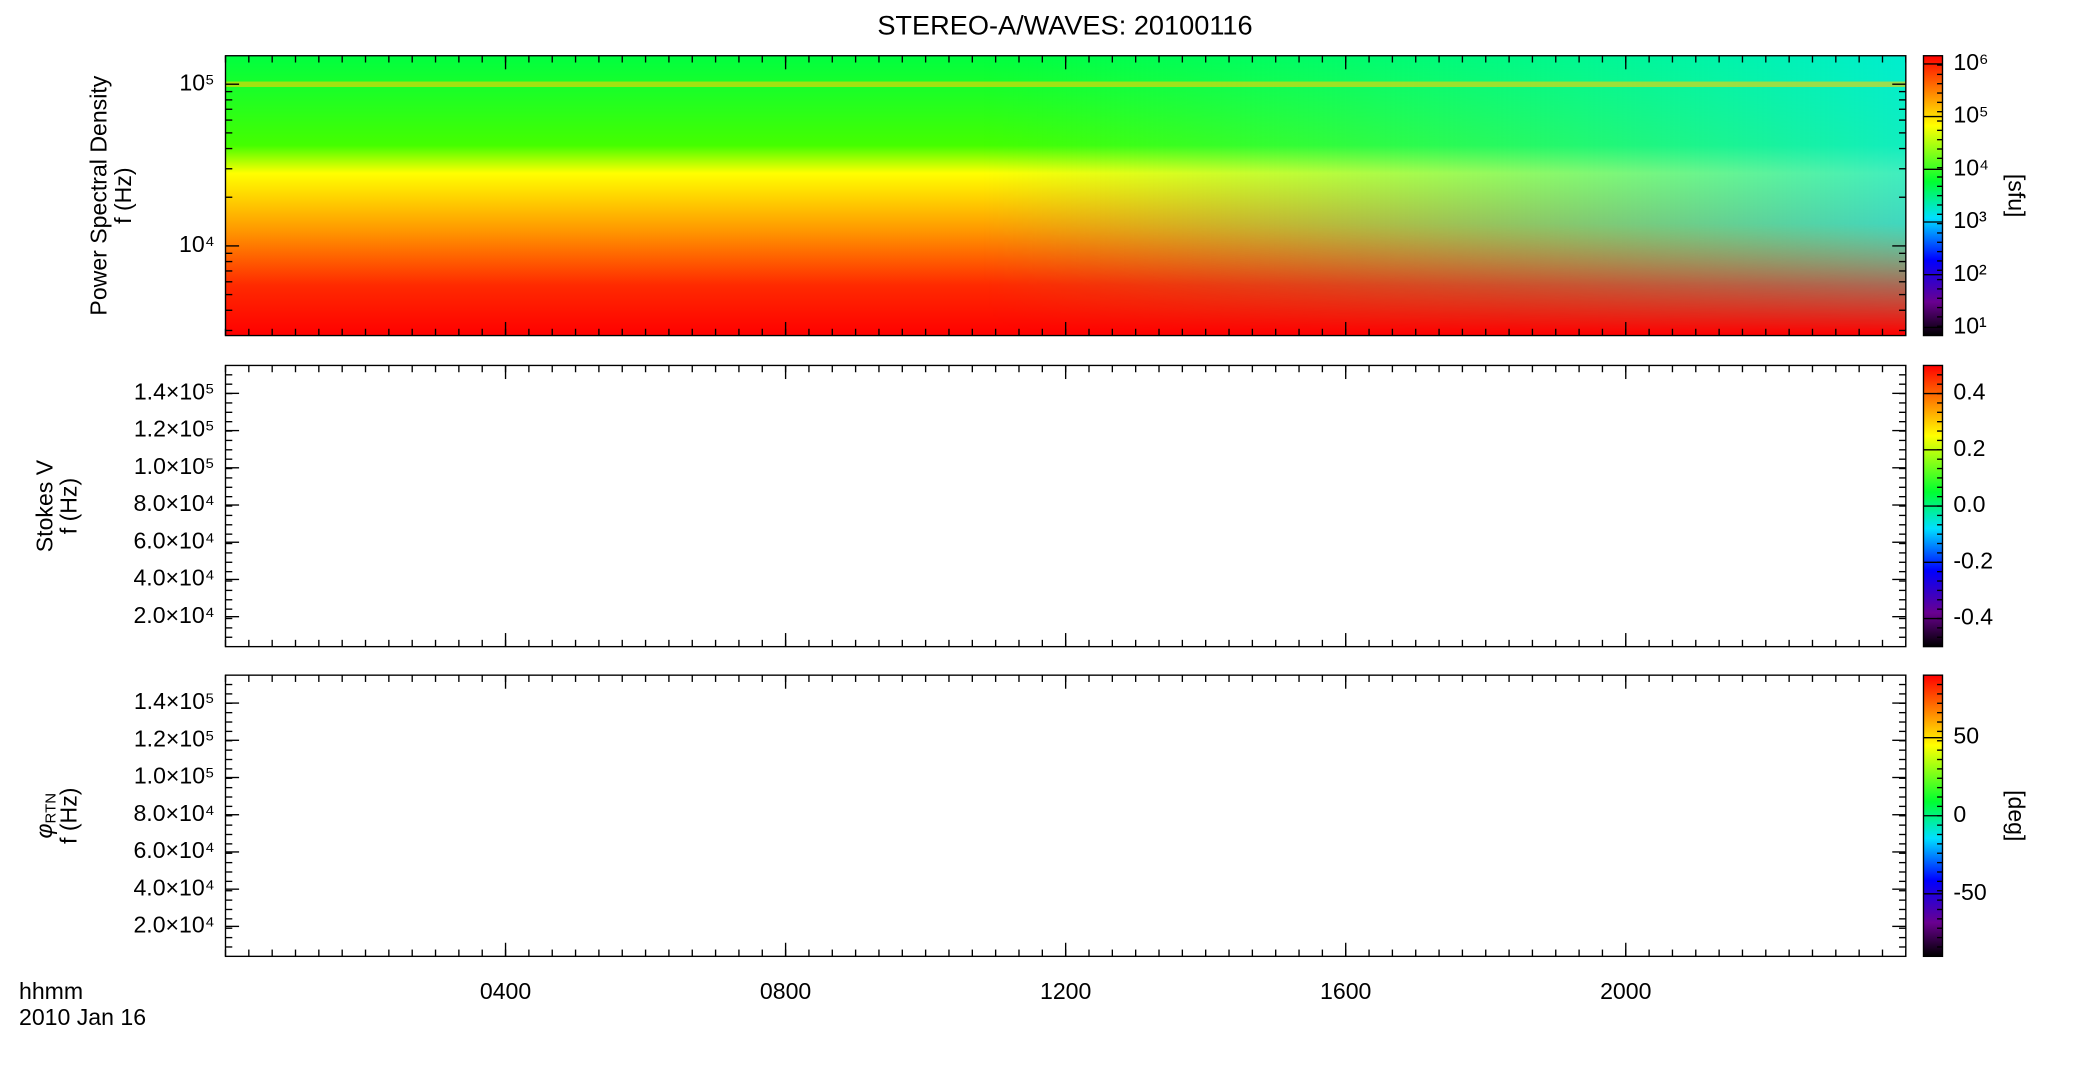 The image size is (2096, 1080). Describe the element at coordinates (1971, 167) in the screenshot. I see `colorbar-tick-label: 10⁴` at that location.